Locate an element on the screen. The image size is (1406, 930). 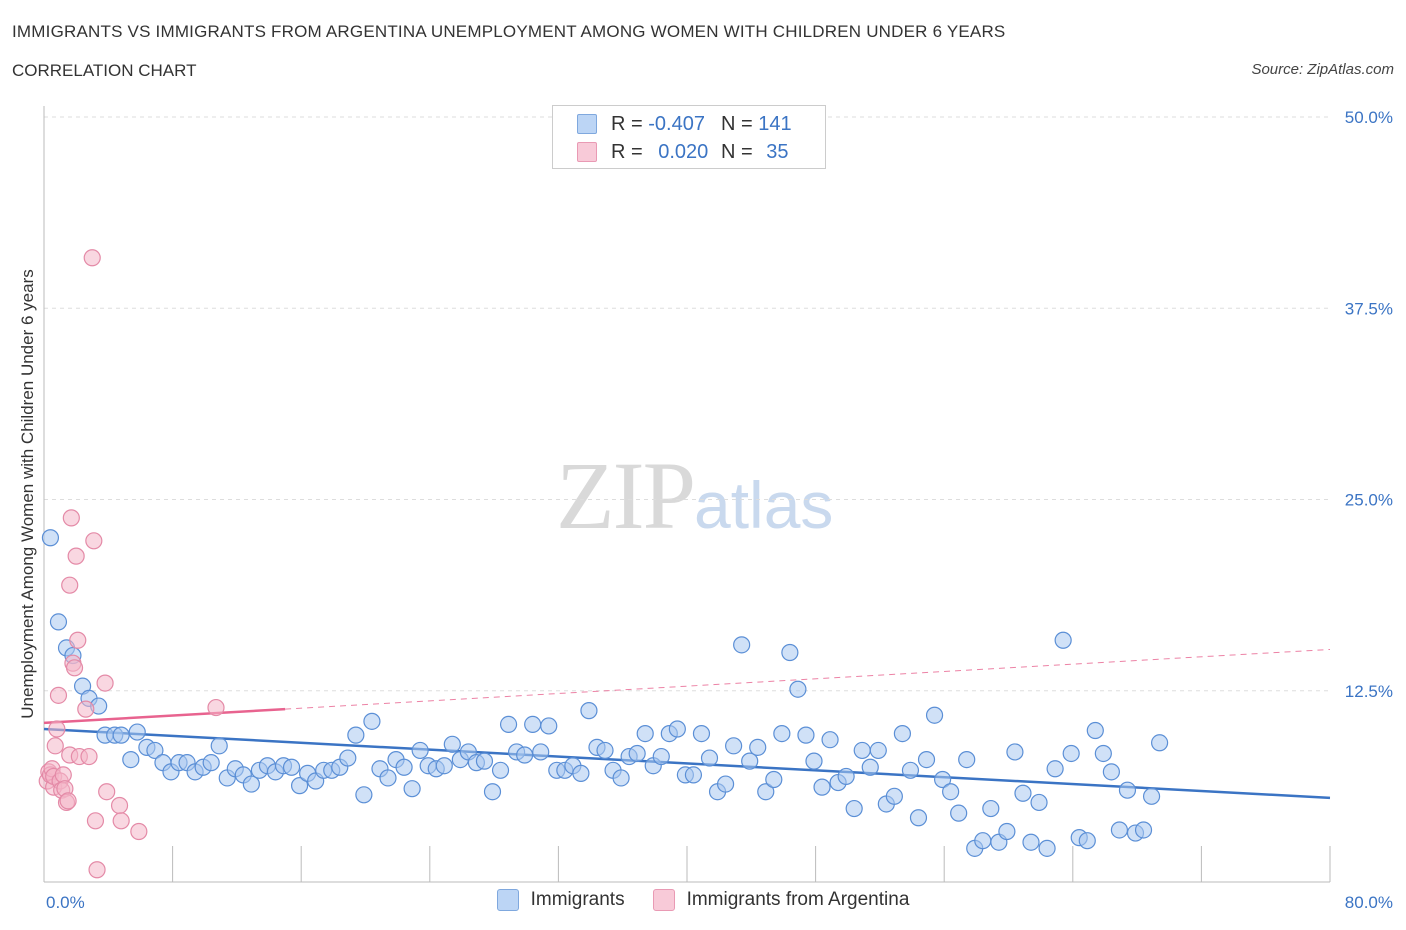
x-tick-label: 0.0% is located at coordinates (65, 902).